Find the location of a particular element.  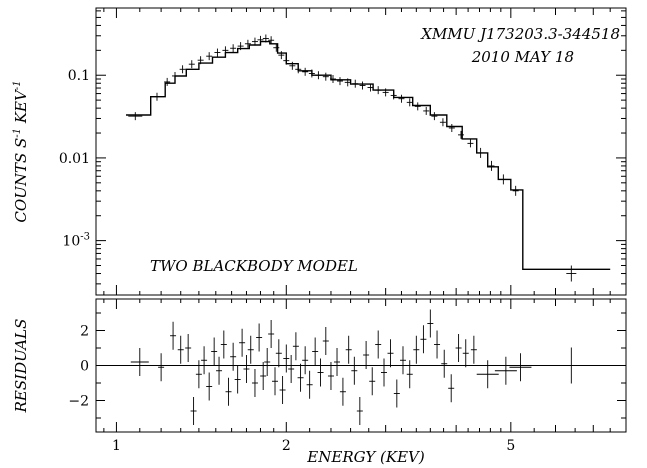

x-tick-labels: 1 2 5 is located at coordinates (313, 446).